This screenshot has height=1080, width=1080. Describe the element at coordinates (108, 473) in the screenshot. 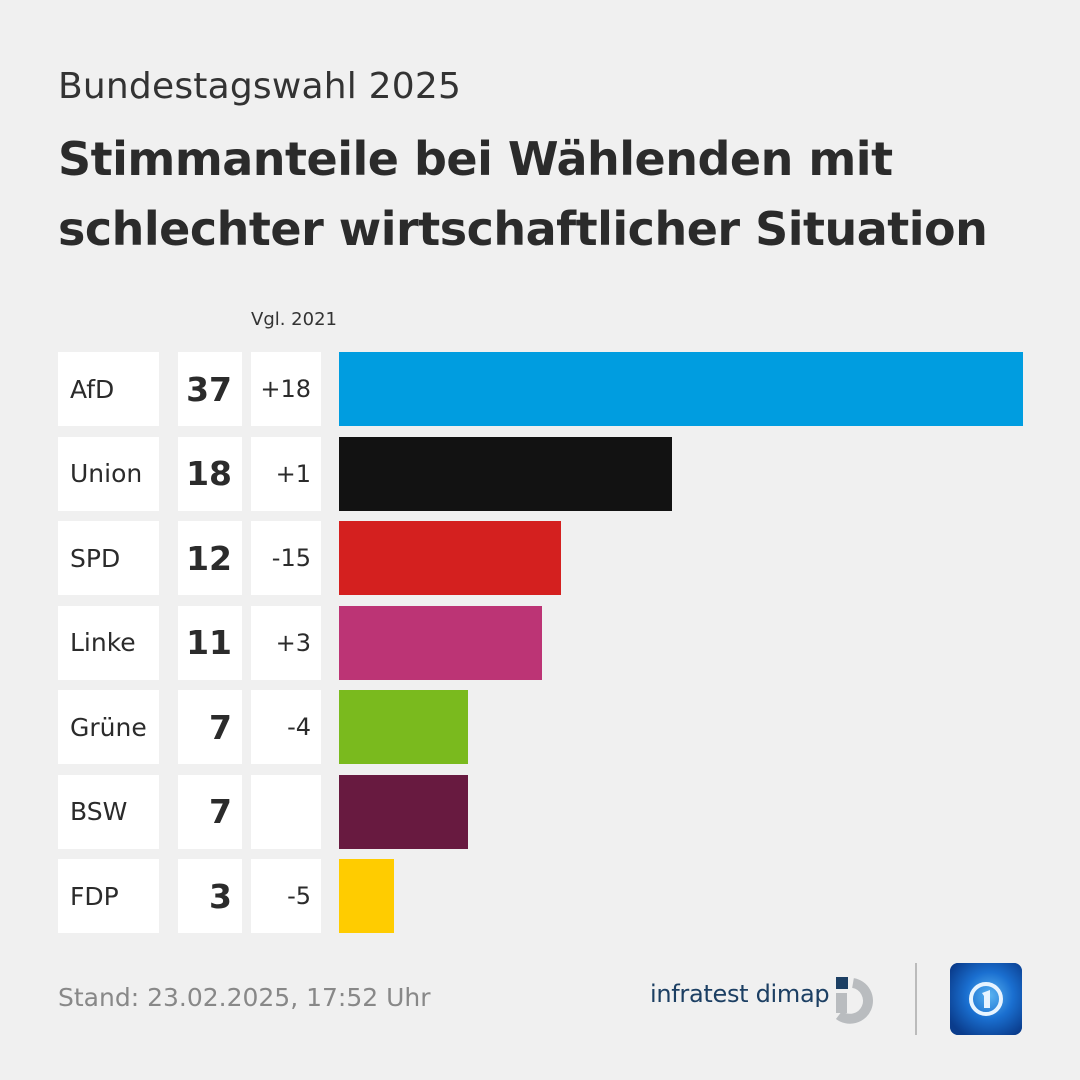

I see `party-label: Union` at that location.